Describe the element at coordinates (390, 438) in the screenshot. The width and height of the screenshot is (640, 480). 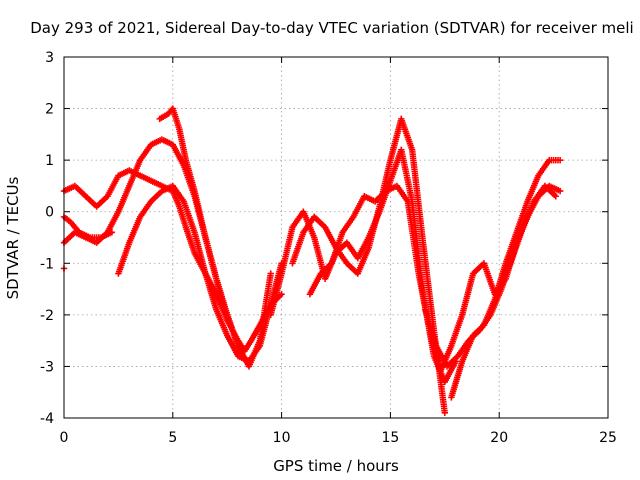
I see `x-tick-label: 15` at that location.